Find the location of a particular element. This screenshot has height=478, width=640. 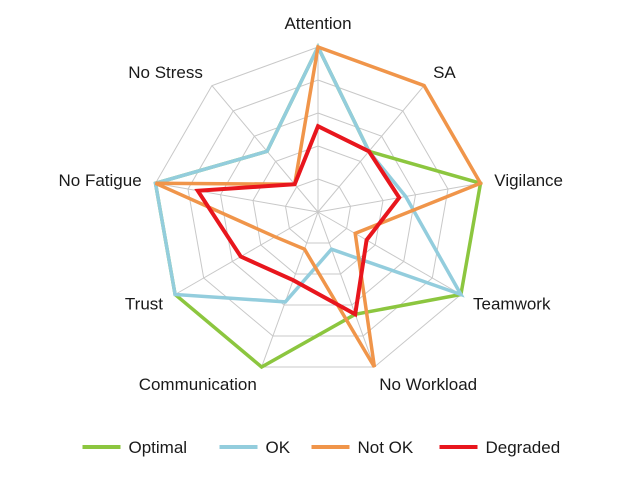

axis-label-communication: Communication is located at coordinates (198, 384).